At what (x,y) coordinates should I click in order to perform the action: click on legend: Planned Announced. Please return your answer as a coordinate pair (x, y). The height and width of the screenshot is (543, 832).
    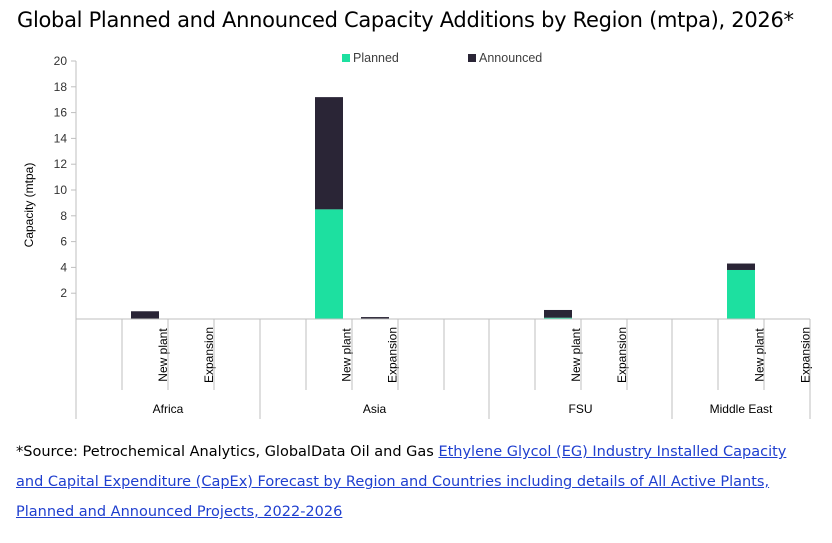
    Looking at the image, I should click on (442, 58).